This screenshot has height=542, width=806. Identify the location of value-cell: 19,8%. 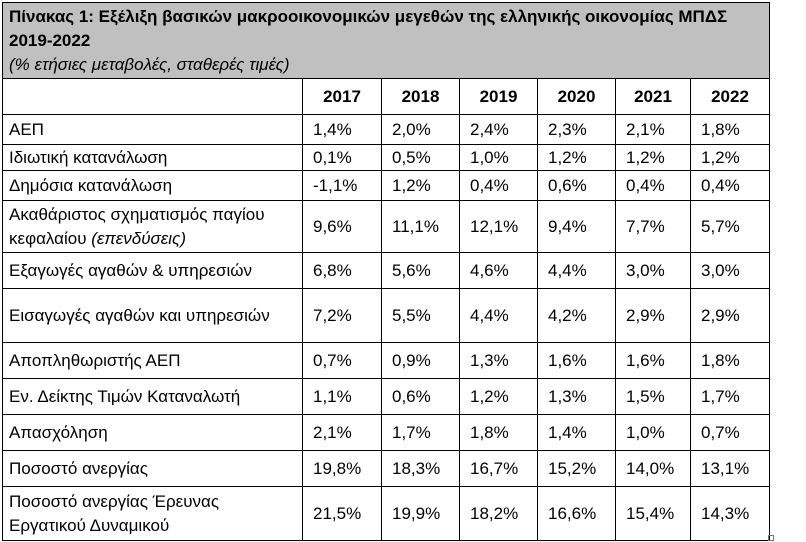
(342, 468).